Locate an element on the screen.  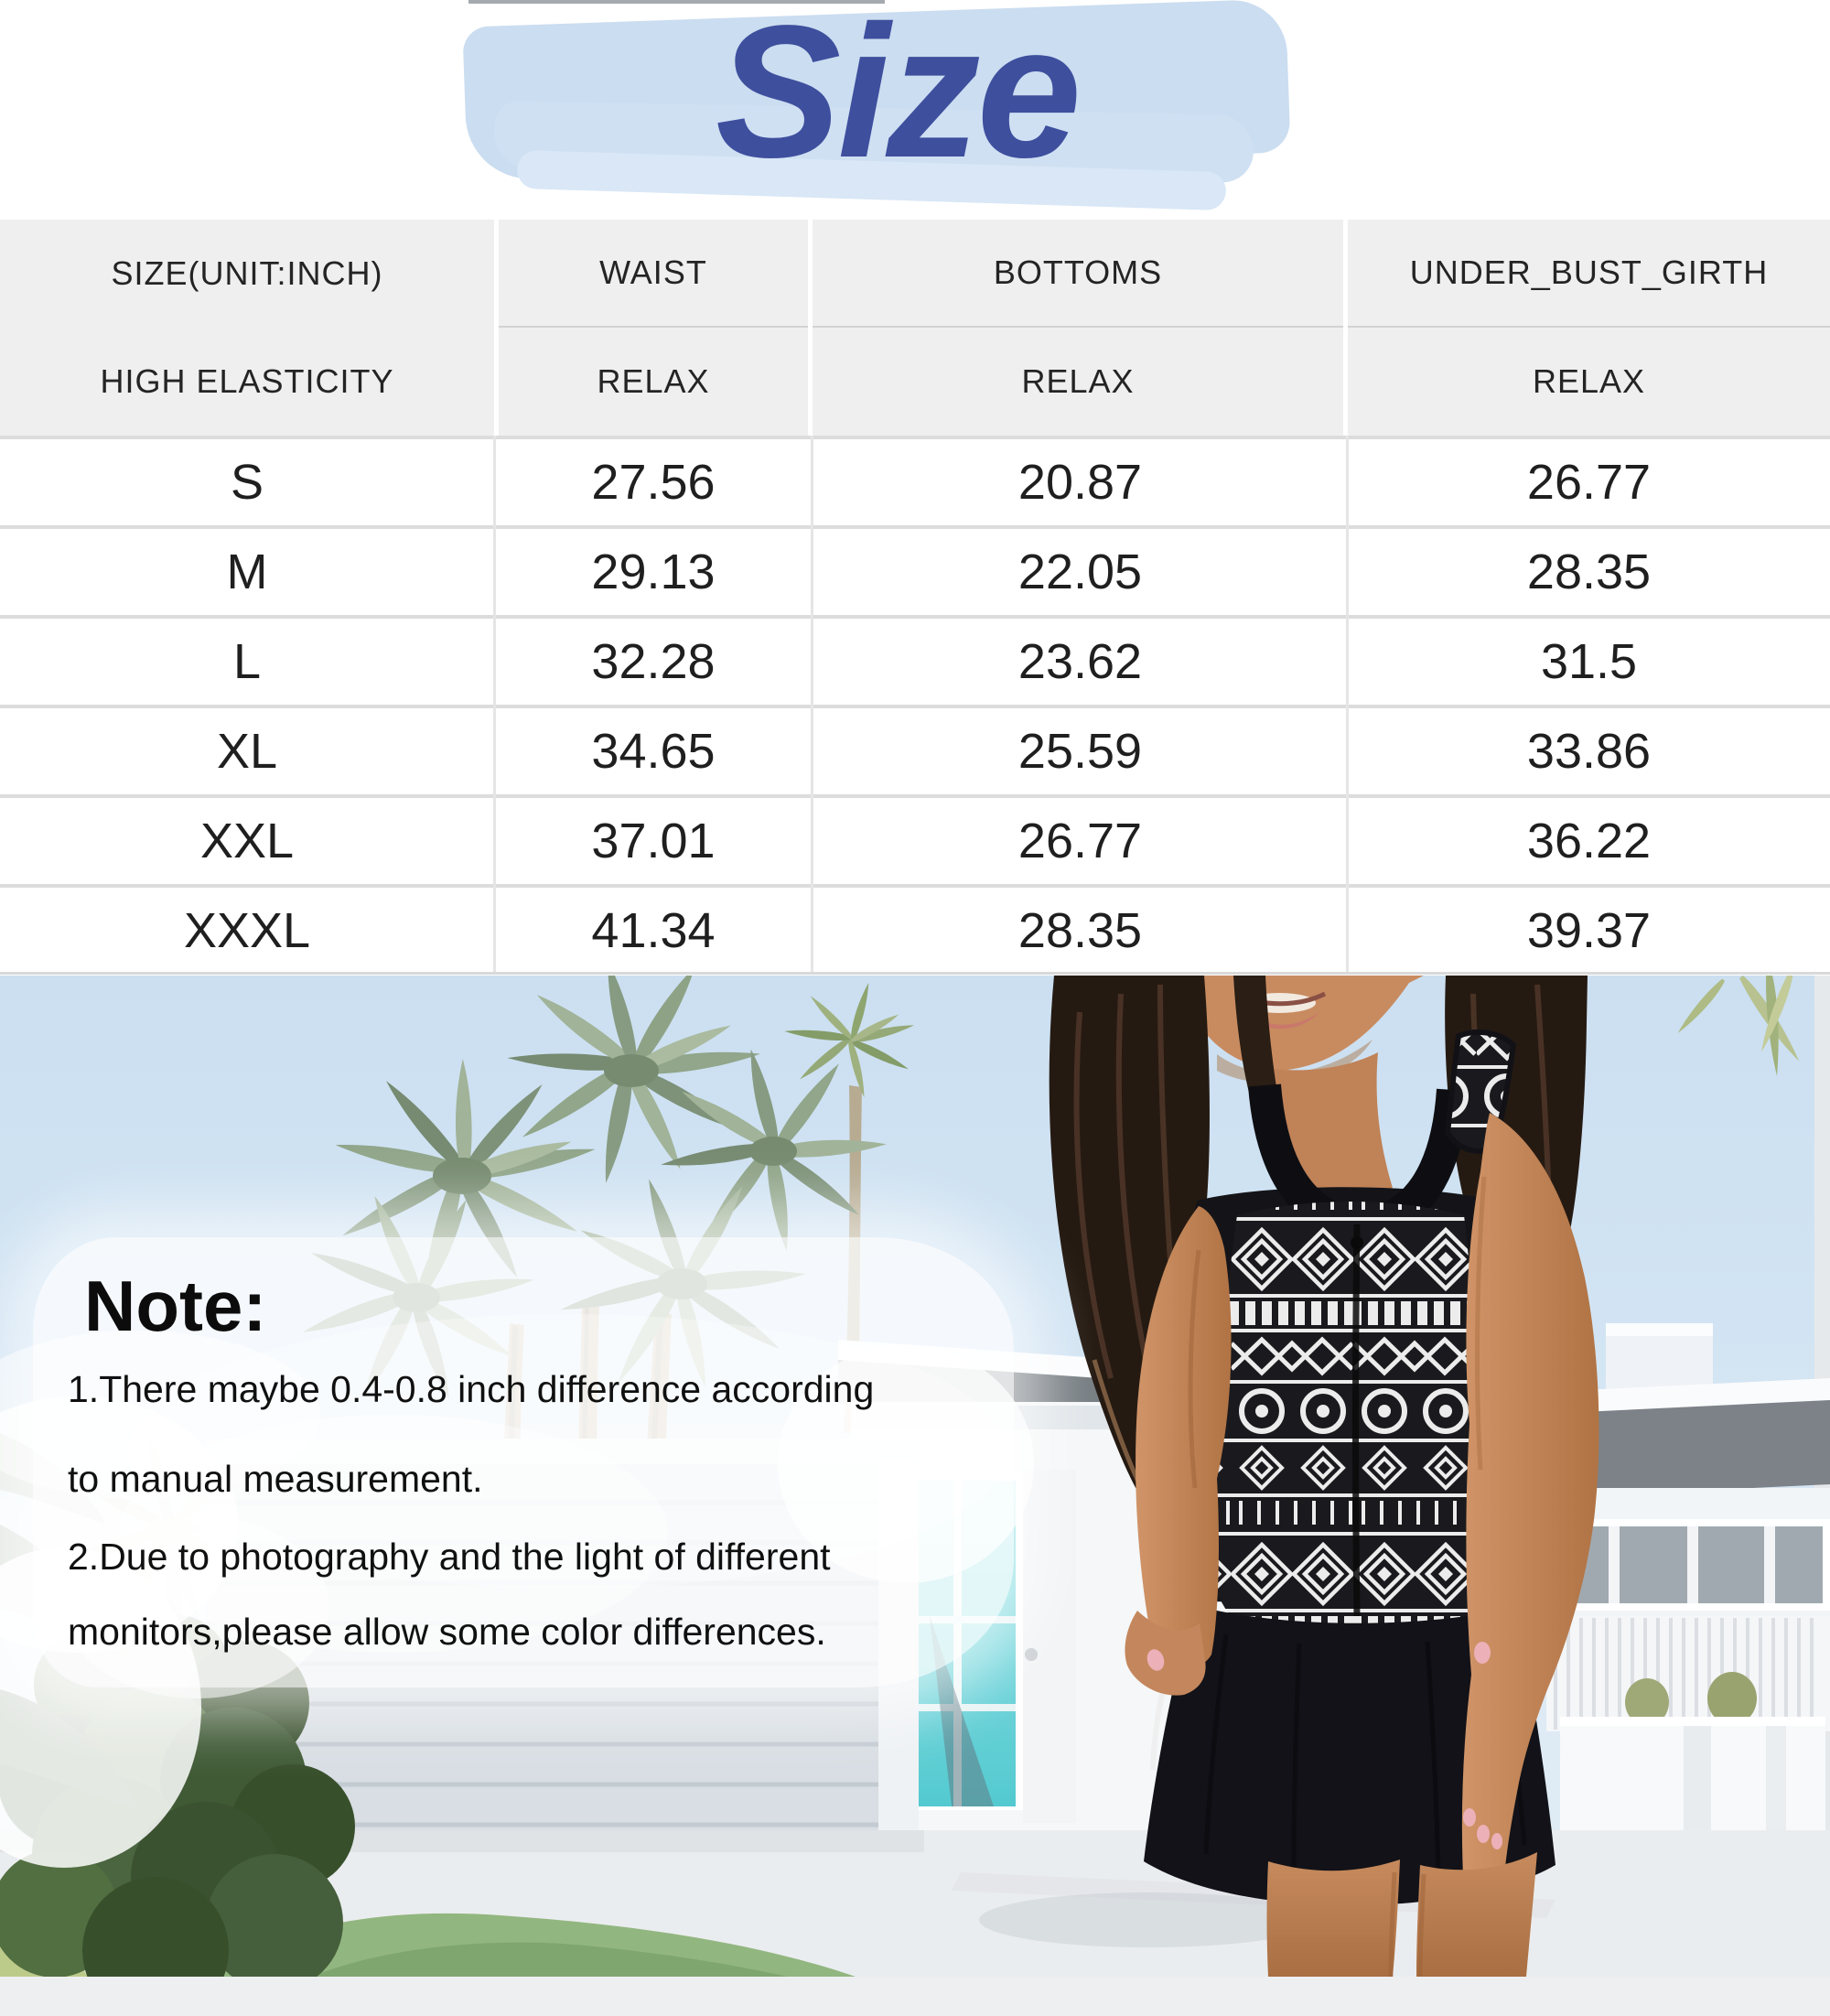
tribal-print-panel is located at coordinates (1349, 1415).